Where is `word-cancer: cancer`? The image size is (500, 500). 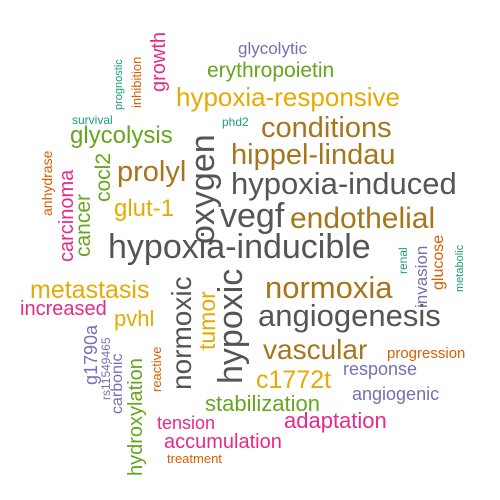 word-cancer: cancer is located at coordinates (83, 225).